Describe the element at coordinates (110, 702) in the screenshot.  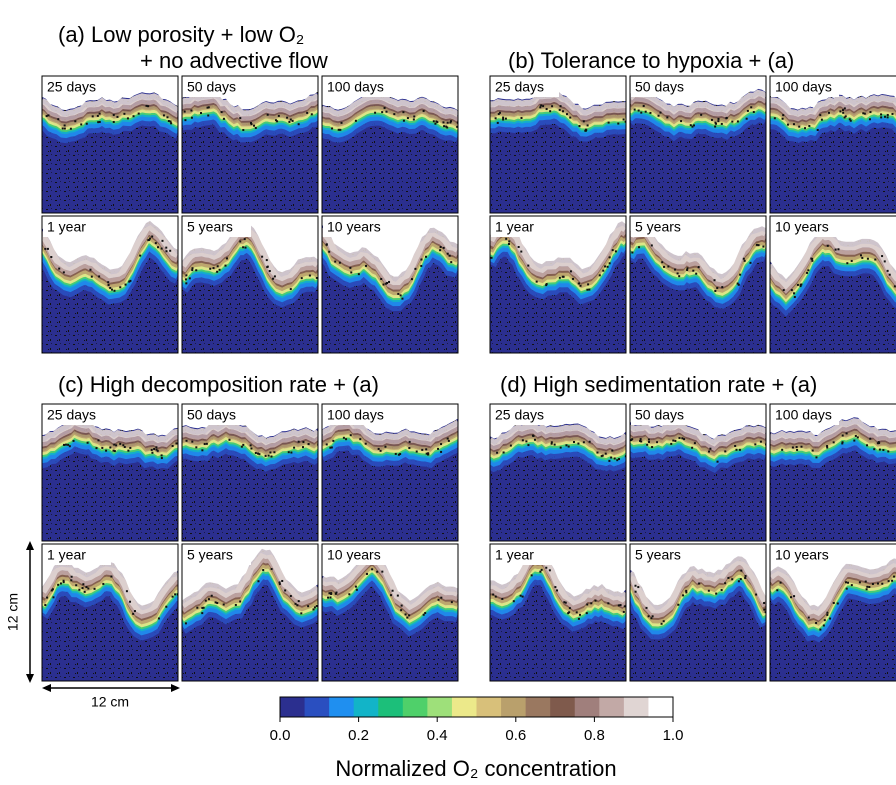
I see `horizontal-scale-label: 12 cm` at that location.